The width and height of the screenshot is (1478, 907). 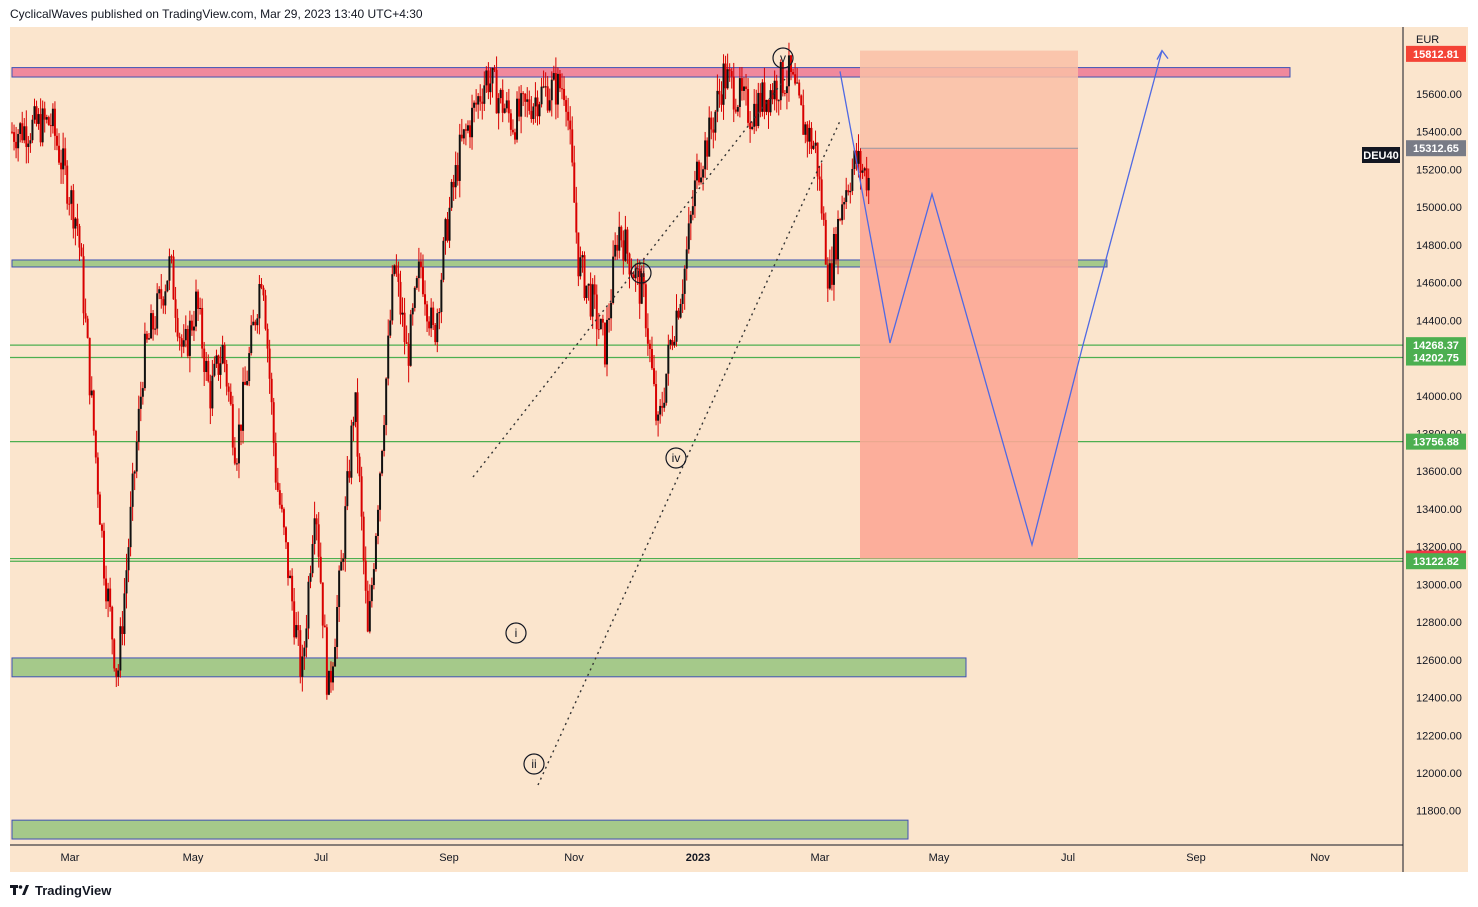 I want to click on y-tick-label: 15000.00, so click(x=1439, y=208).